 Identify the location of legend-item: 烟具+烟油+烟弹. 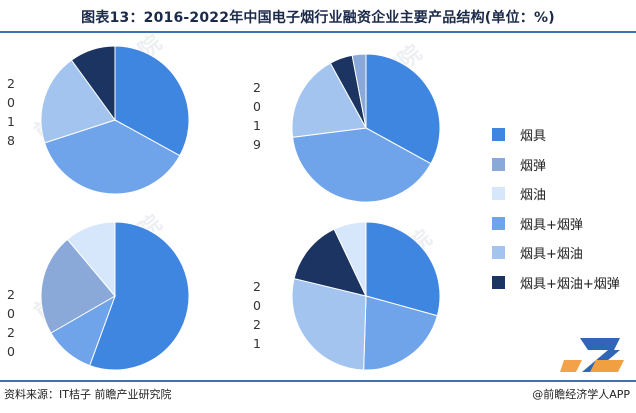
(556, 283).